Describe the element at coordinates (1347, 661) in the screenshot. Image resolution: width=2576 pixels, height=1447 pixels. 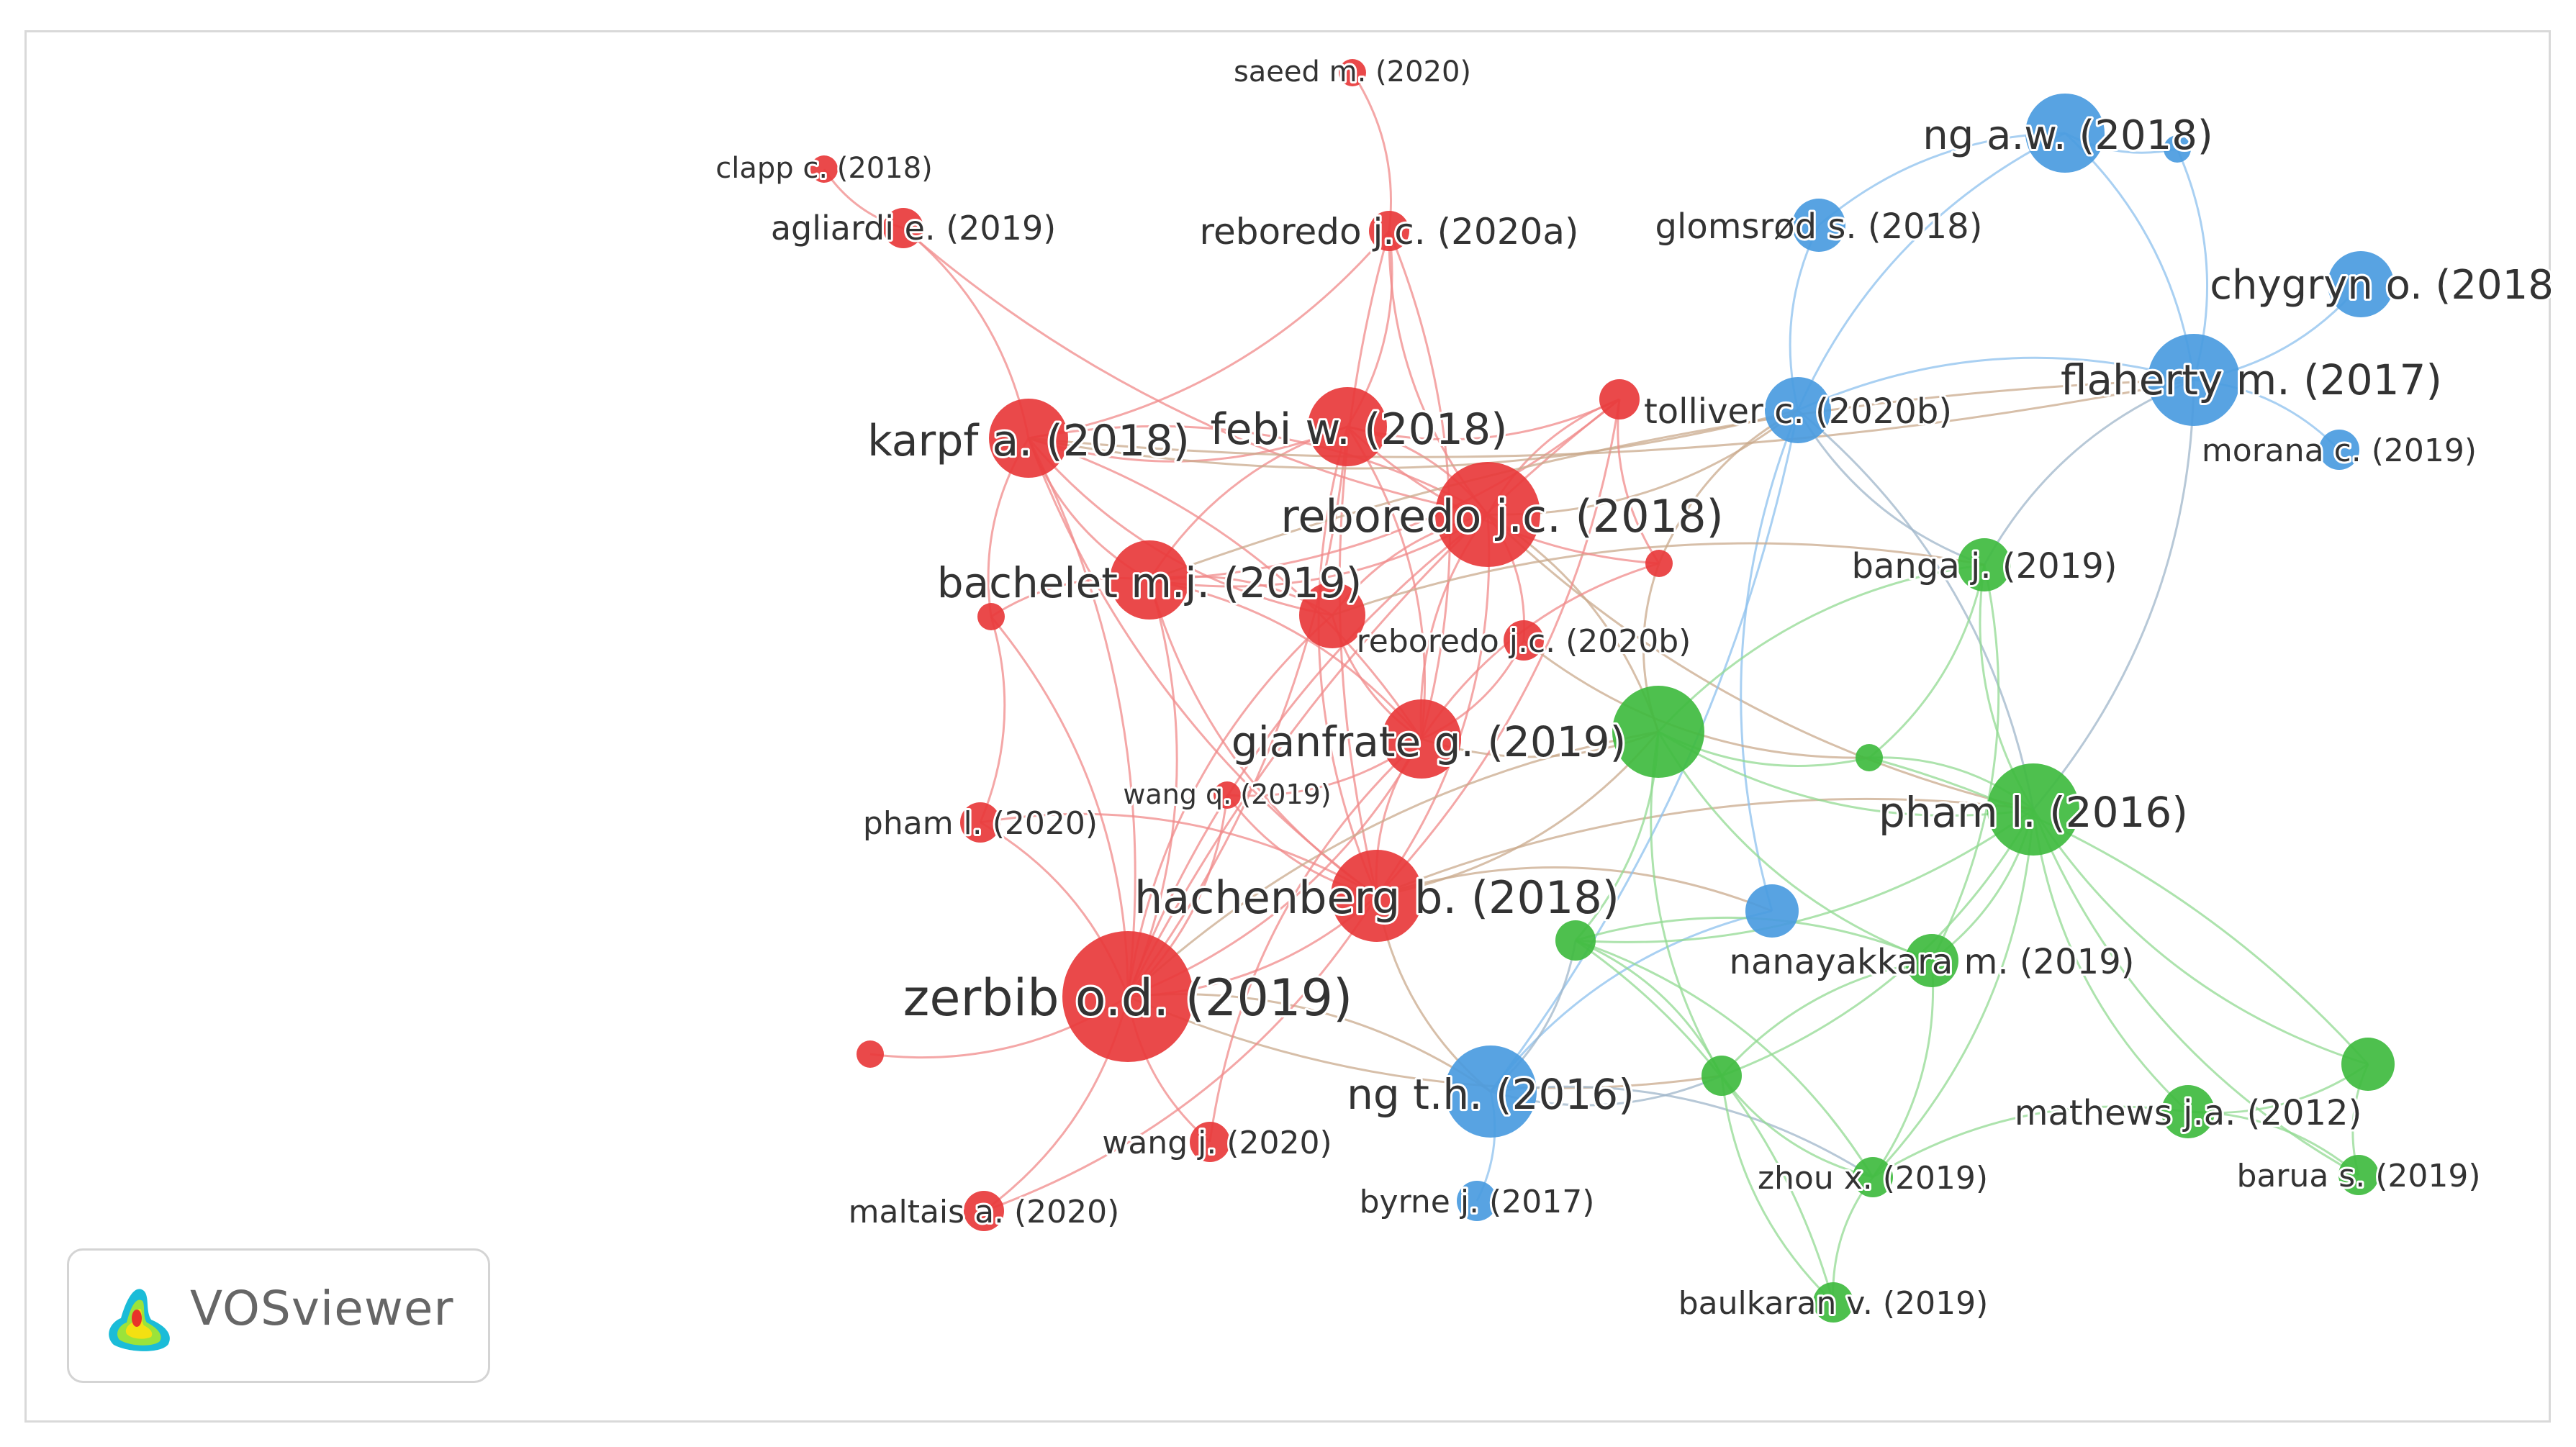
I see `link-febi-hachenberg` at that location.